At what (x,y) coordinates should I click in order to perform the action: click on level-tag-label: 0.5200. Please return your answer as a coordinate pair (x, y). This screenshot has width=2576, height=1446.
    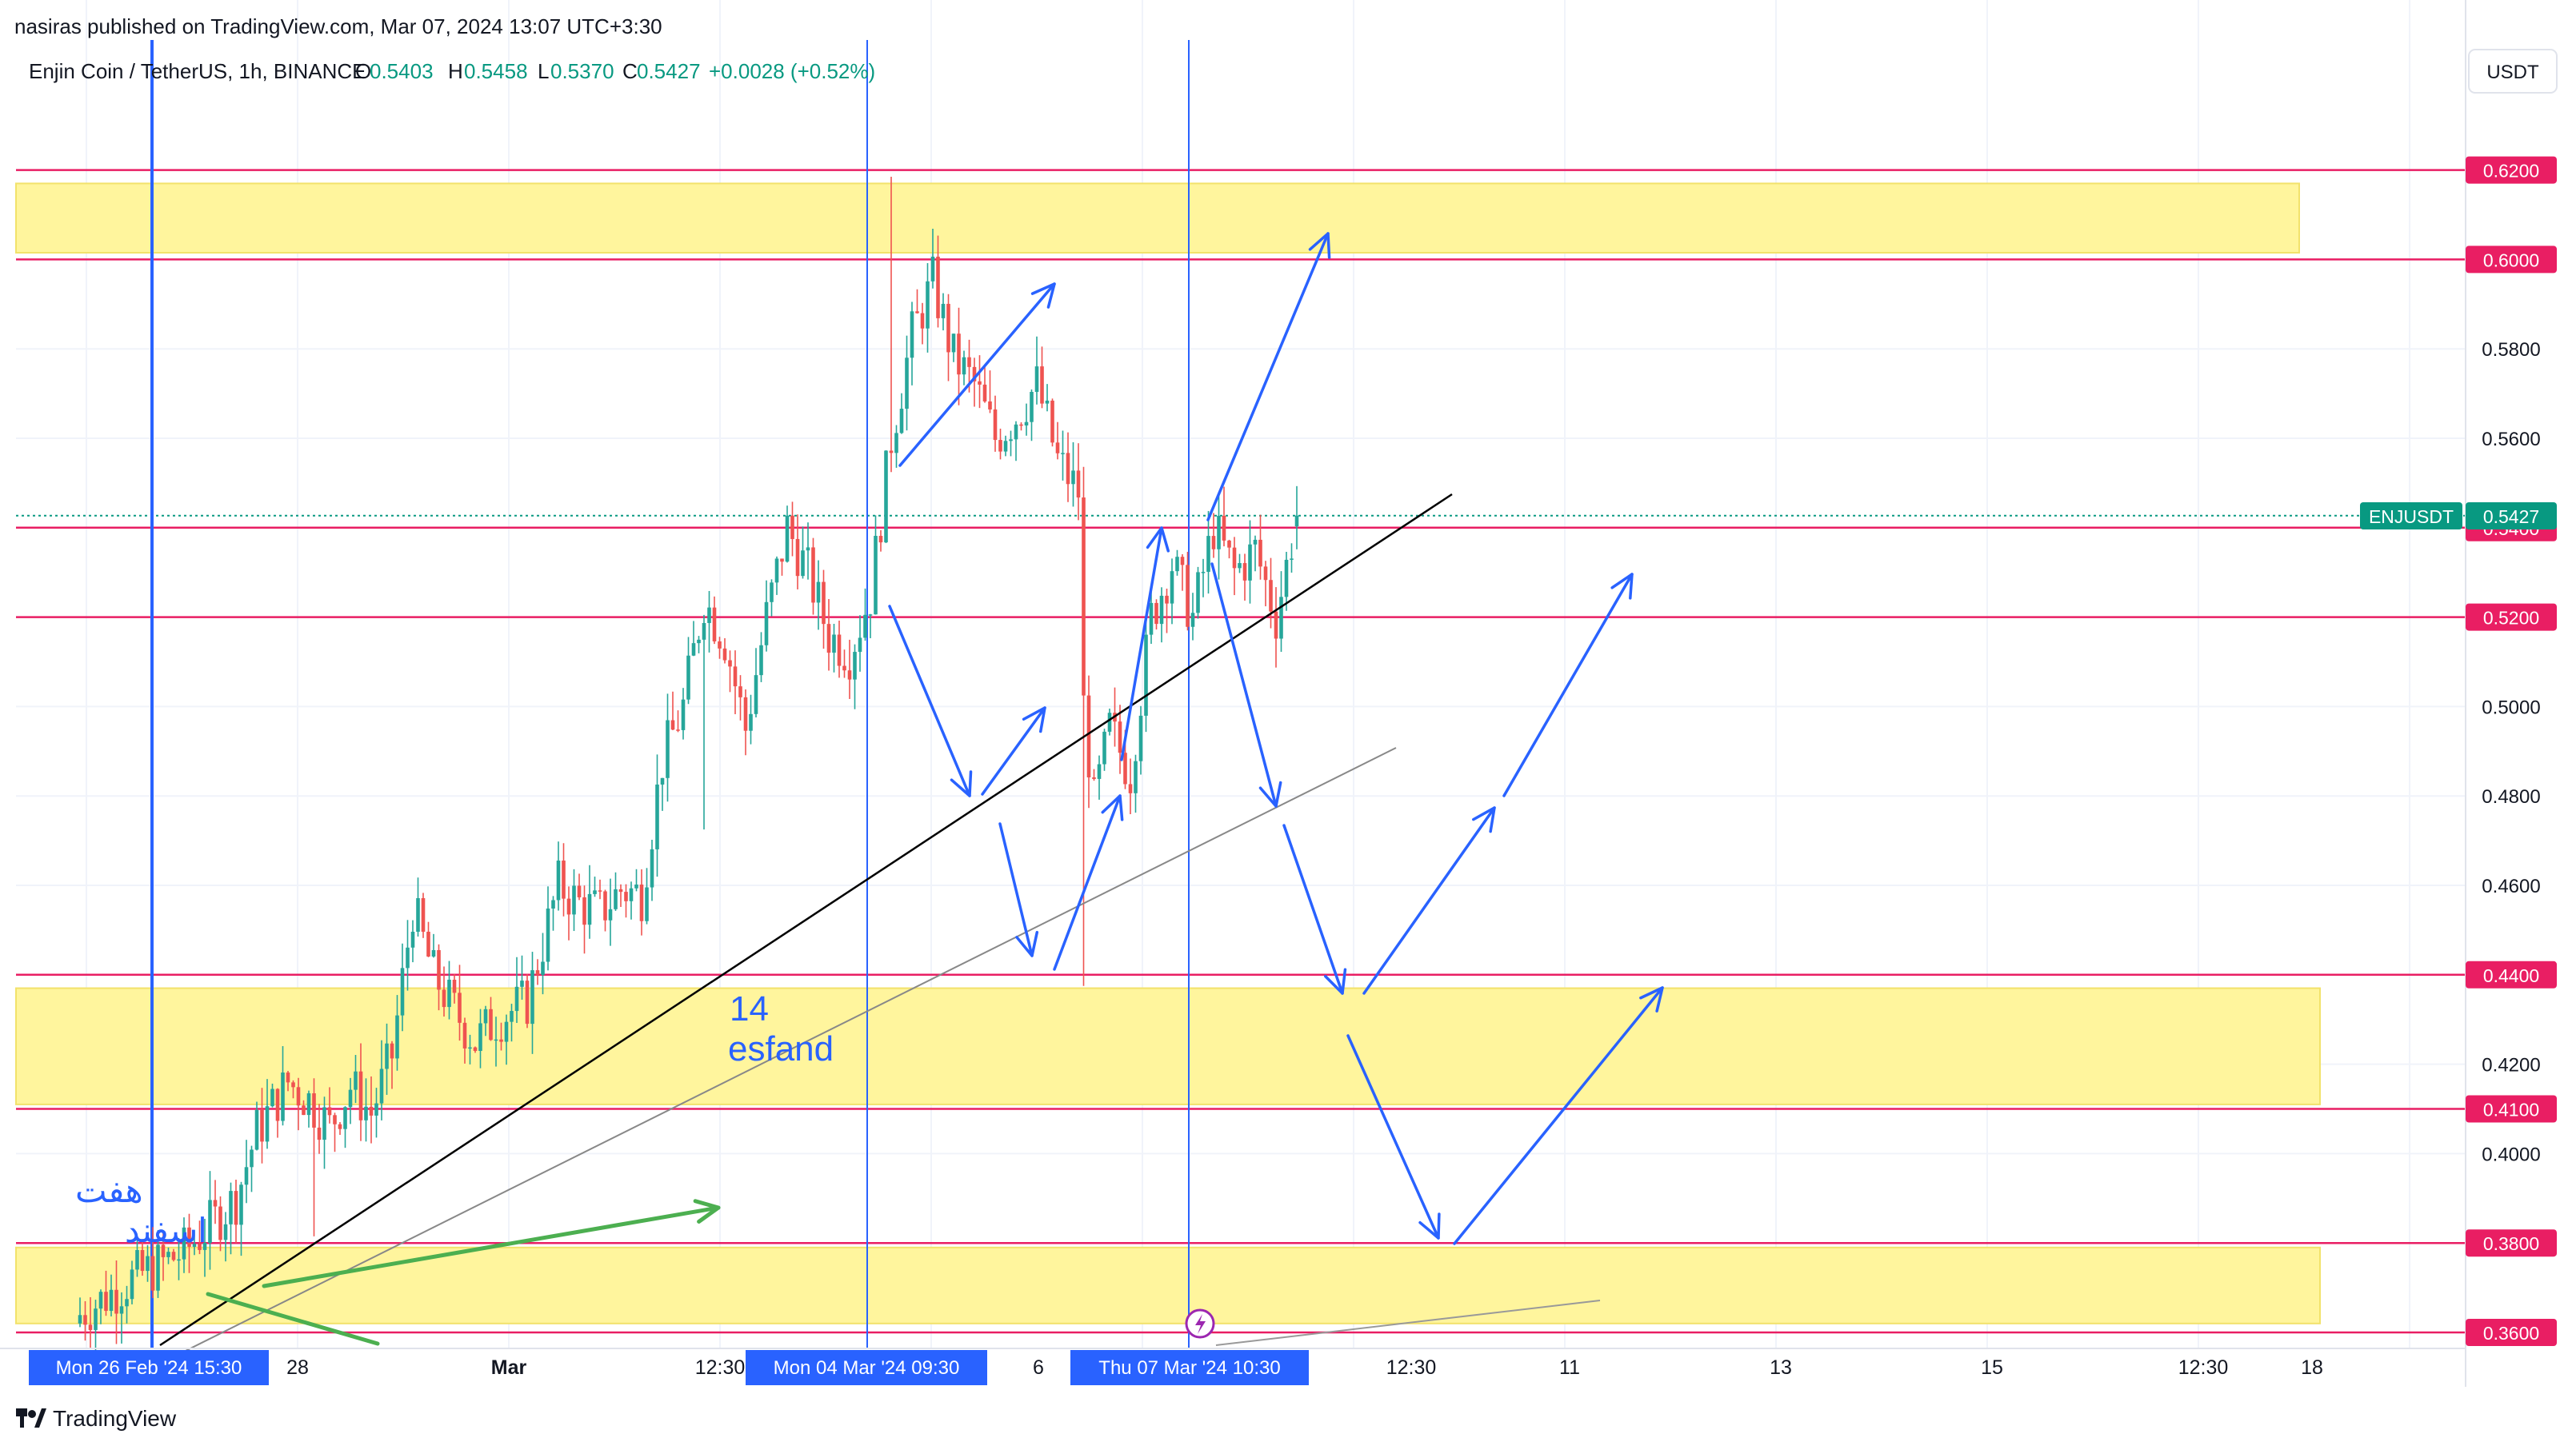
    Looking at the image, I should click on (2511, 618).